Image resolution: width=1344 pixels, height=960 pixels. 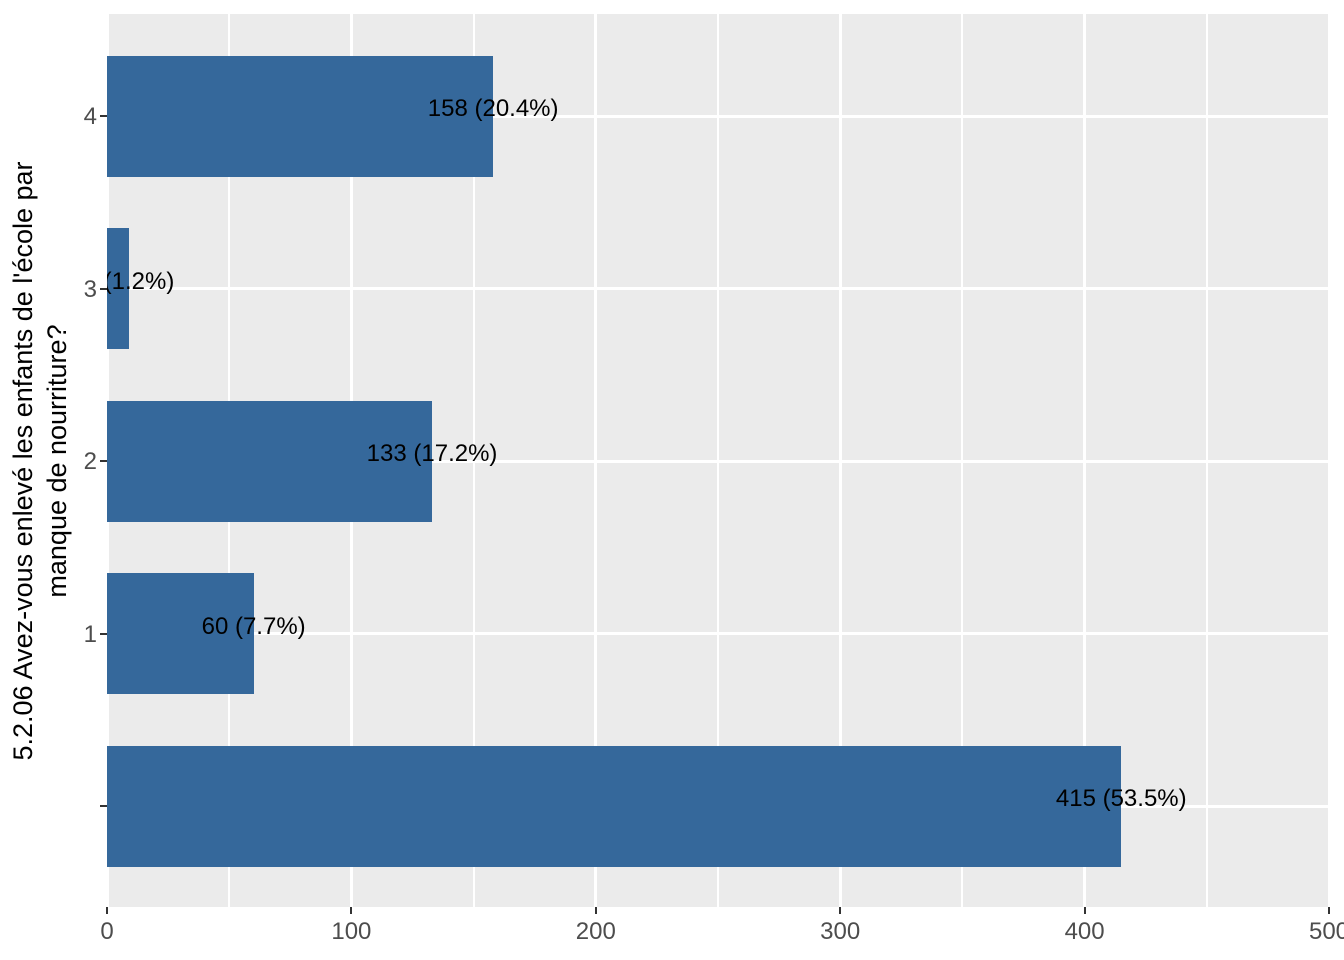 I want to click on y-tick-label-3: 3, so click(x=90, y=289).